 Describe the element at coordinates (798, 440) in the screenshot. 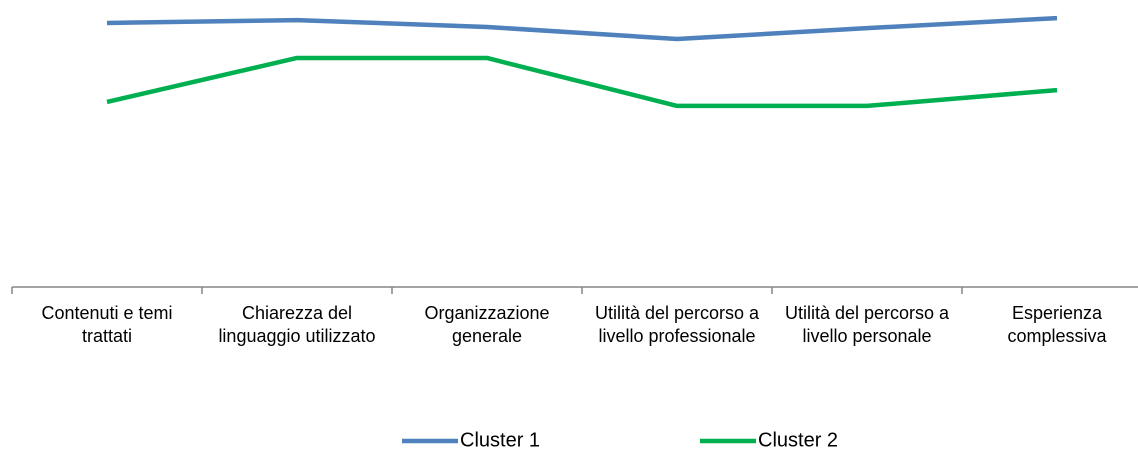

I see `legend-label: Cluster 2` at that location.